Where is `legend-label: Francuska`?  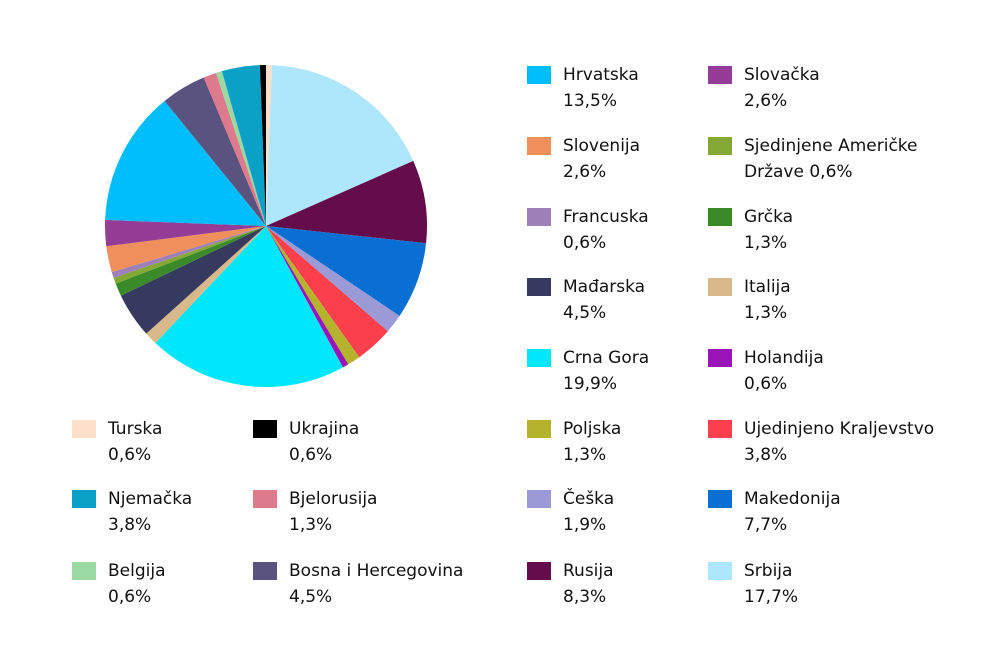 legend-label: Francuska is located at coordinates (606, 217).